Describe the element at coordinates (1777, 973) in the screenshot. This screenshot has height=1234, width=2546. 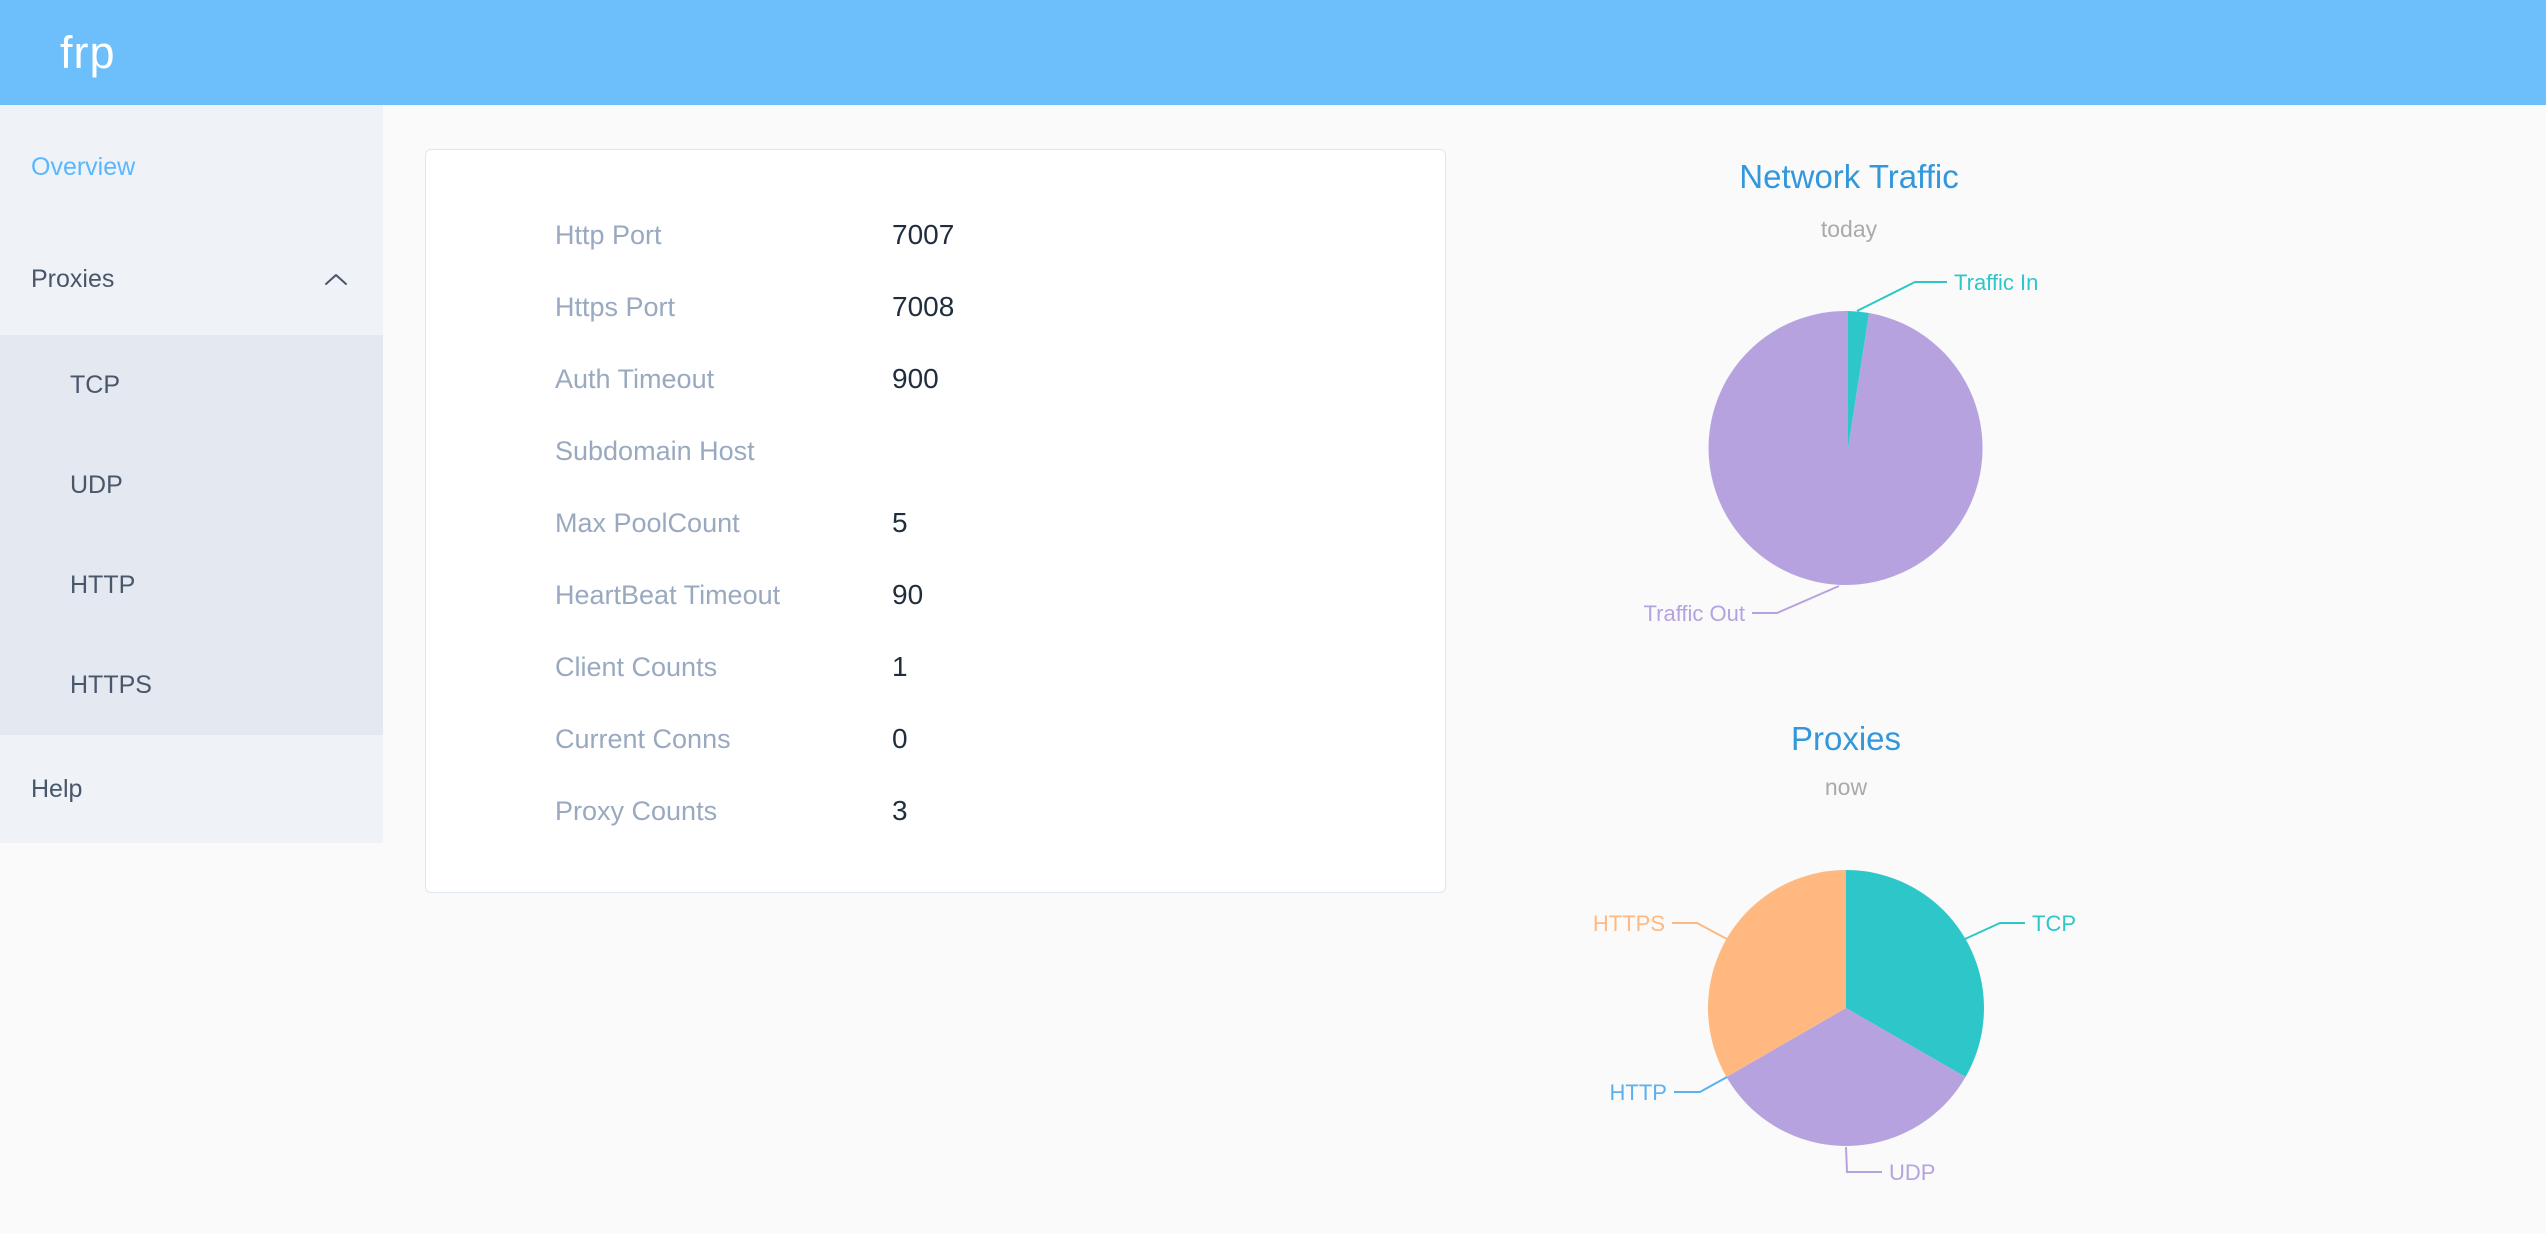
I see `pie-slice-https` at that location.